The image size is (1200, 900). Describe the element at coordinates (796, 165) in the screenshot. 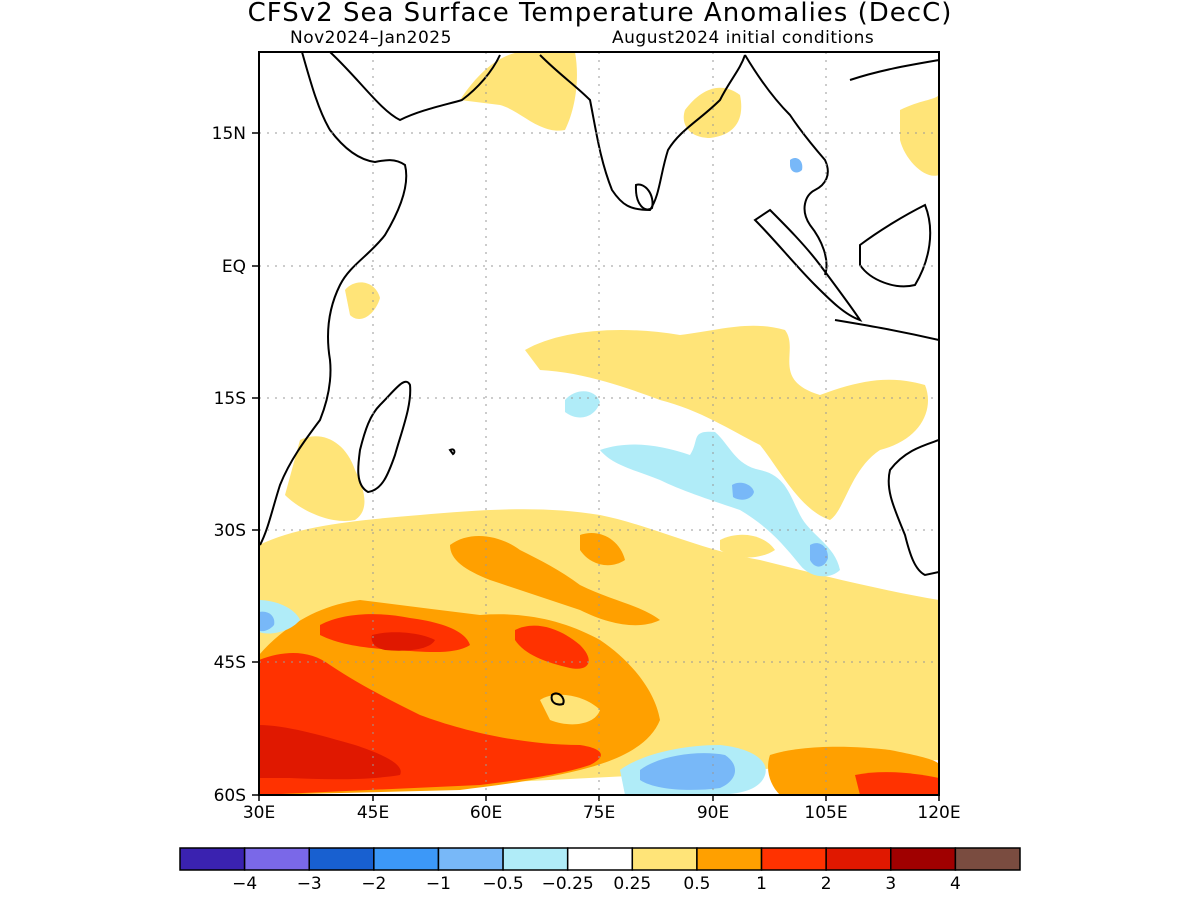

I see `anomaly-region-cold-spot4` at that location.